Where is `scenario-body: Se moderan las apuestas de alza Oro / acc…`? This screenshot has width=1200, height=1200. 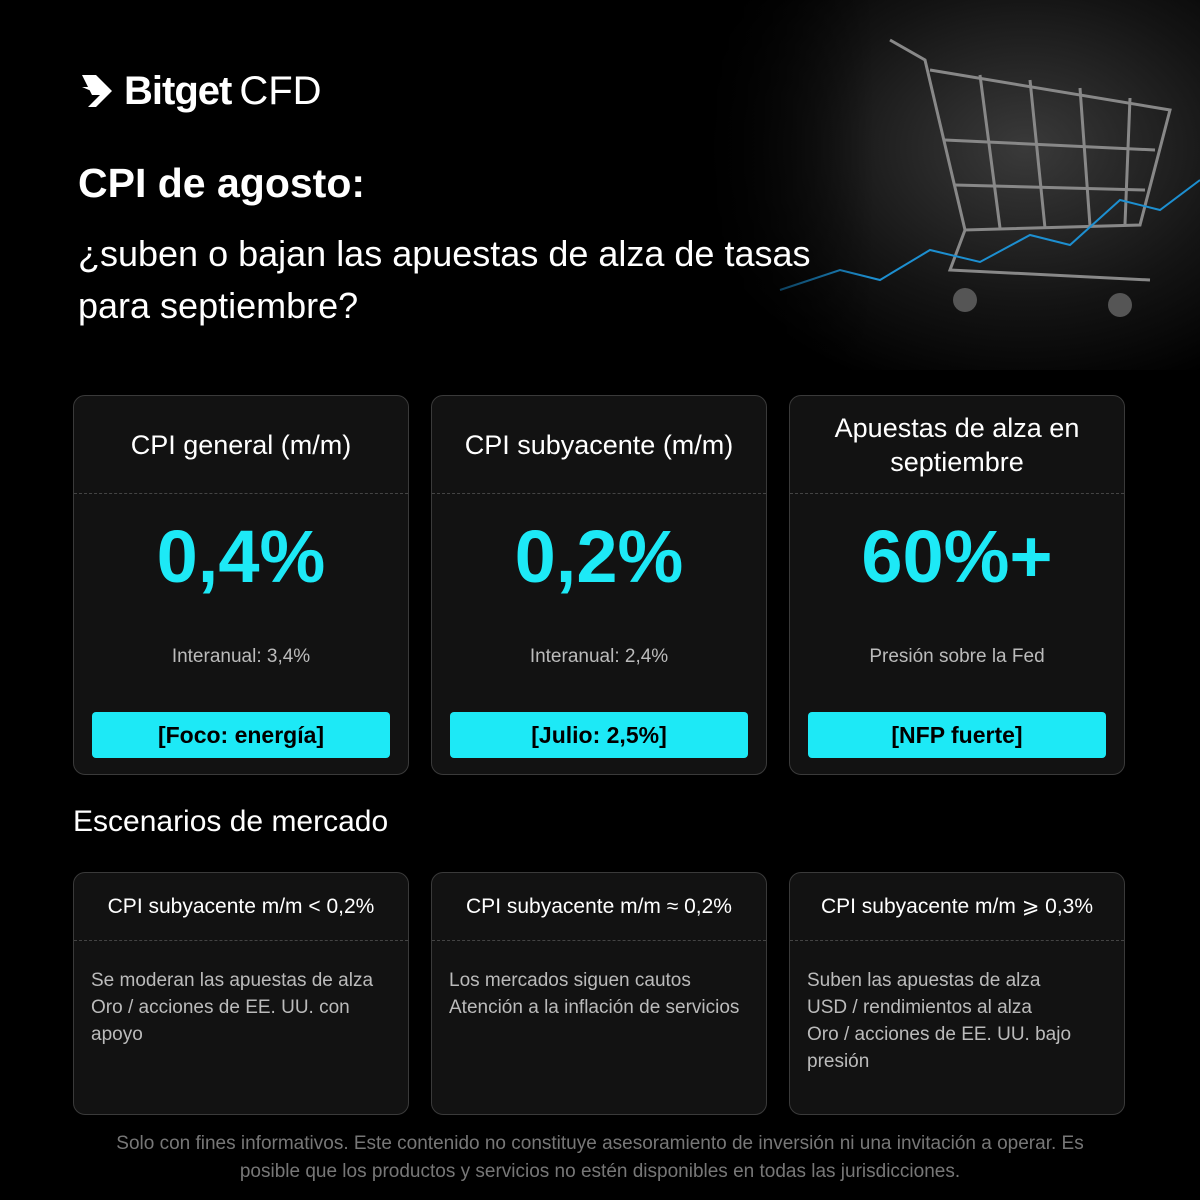 scenario-body: Se moderan las apuestas de alza Oro / acc… is located at coordinates (244, 1007).